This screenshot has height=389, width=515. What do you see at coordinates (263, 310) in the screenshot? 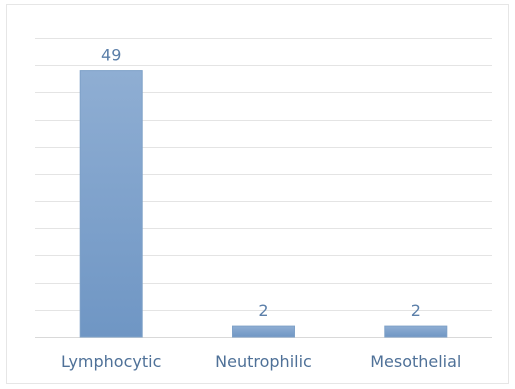
I see `data-label-neutrophilic: 2` at bounding box center [263, 310].